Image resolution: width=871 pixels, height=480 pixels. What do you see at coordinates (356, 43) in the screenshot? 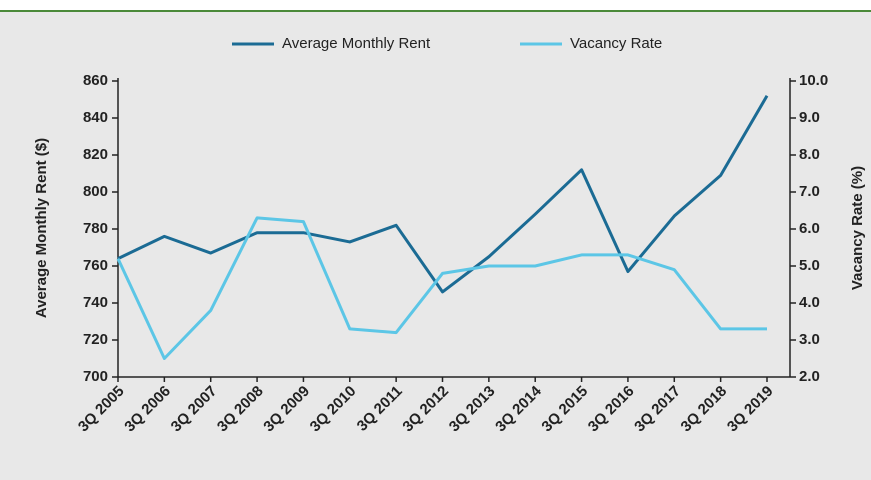
I see `legend-label: Average Monthly Rent` at bounding box center [356, 43].